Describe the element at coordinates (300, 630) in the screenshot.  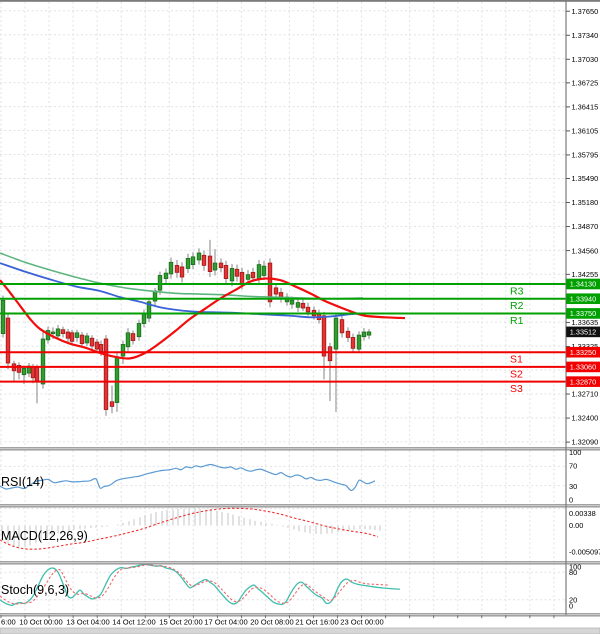
I see `bottom-scrollbar` at that location.